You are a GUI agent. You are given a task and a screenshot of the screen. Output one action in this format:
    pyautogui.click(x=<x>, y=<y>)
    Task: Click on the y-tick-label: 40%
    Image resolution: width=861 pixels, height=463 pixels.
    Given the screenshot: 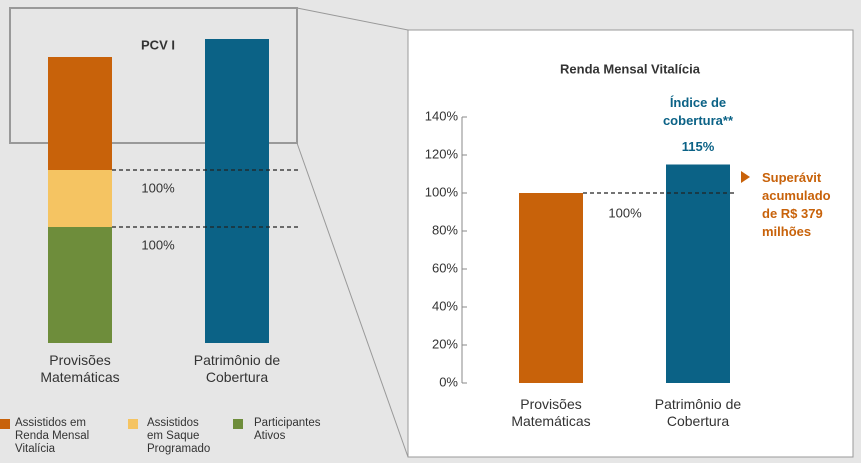 What is the action you would take?
    pyautogui.click(x=445, y=305)
    